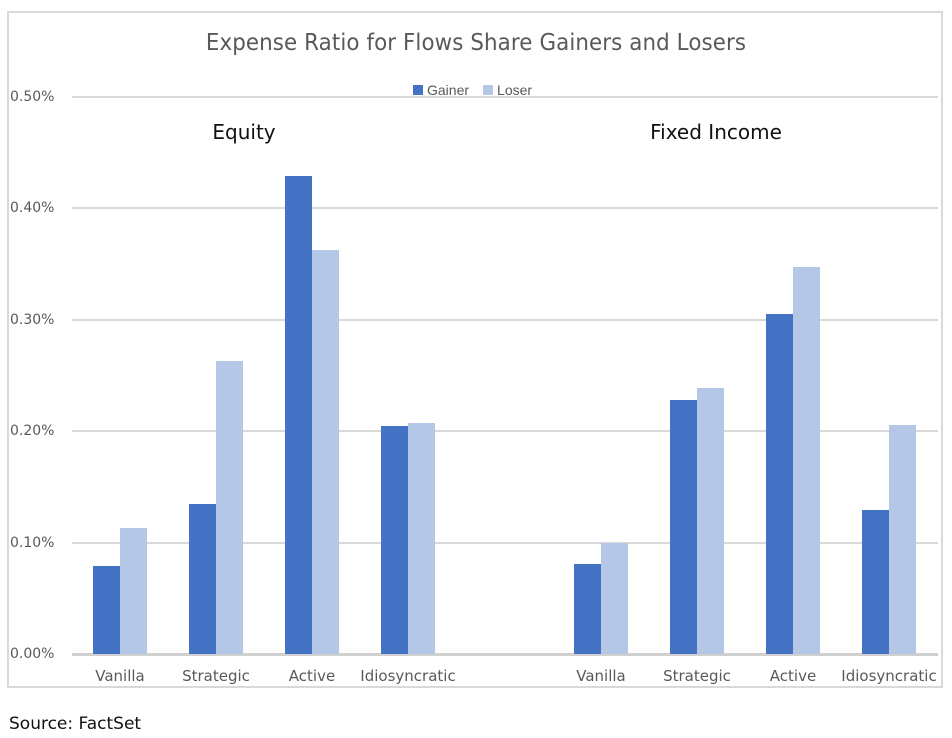 The height and width of the screenshot is (738, 952). I want to click on bar-equity-active-gainer, so click(298, 415).